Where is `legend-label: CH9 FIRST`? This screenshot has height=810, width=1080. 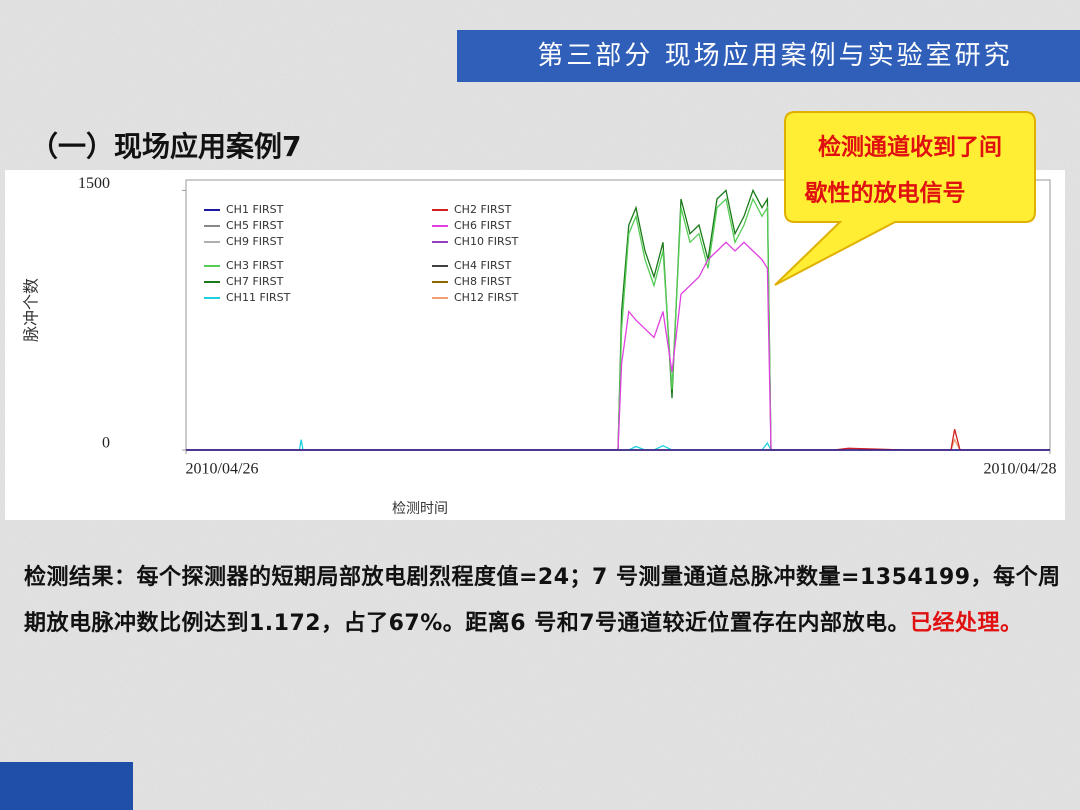
legend-label: CH9 FIRST is located at coordinates (255, 241).